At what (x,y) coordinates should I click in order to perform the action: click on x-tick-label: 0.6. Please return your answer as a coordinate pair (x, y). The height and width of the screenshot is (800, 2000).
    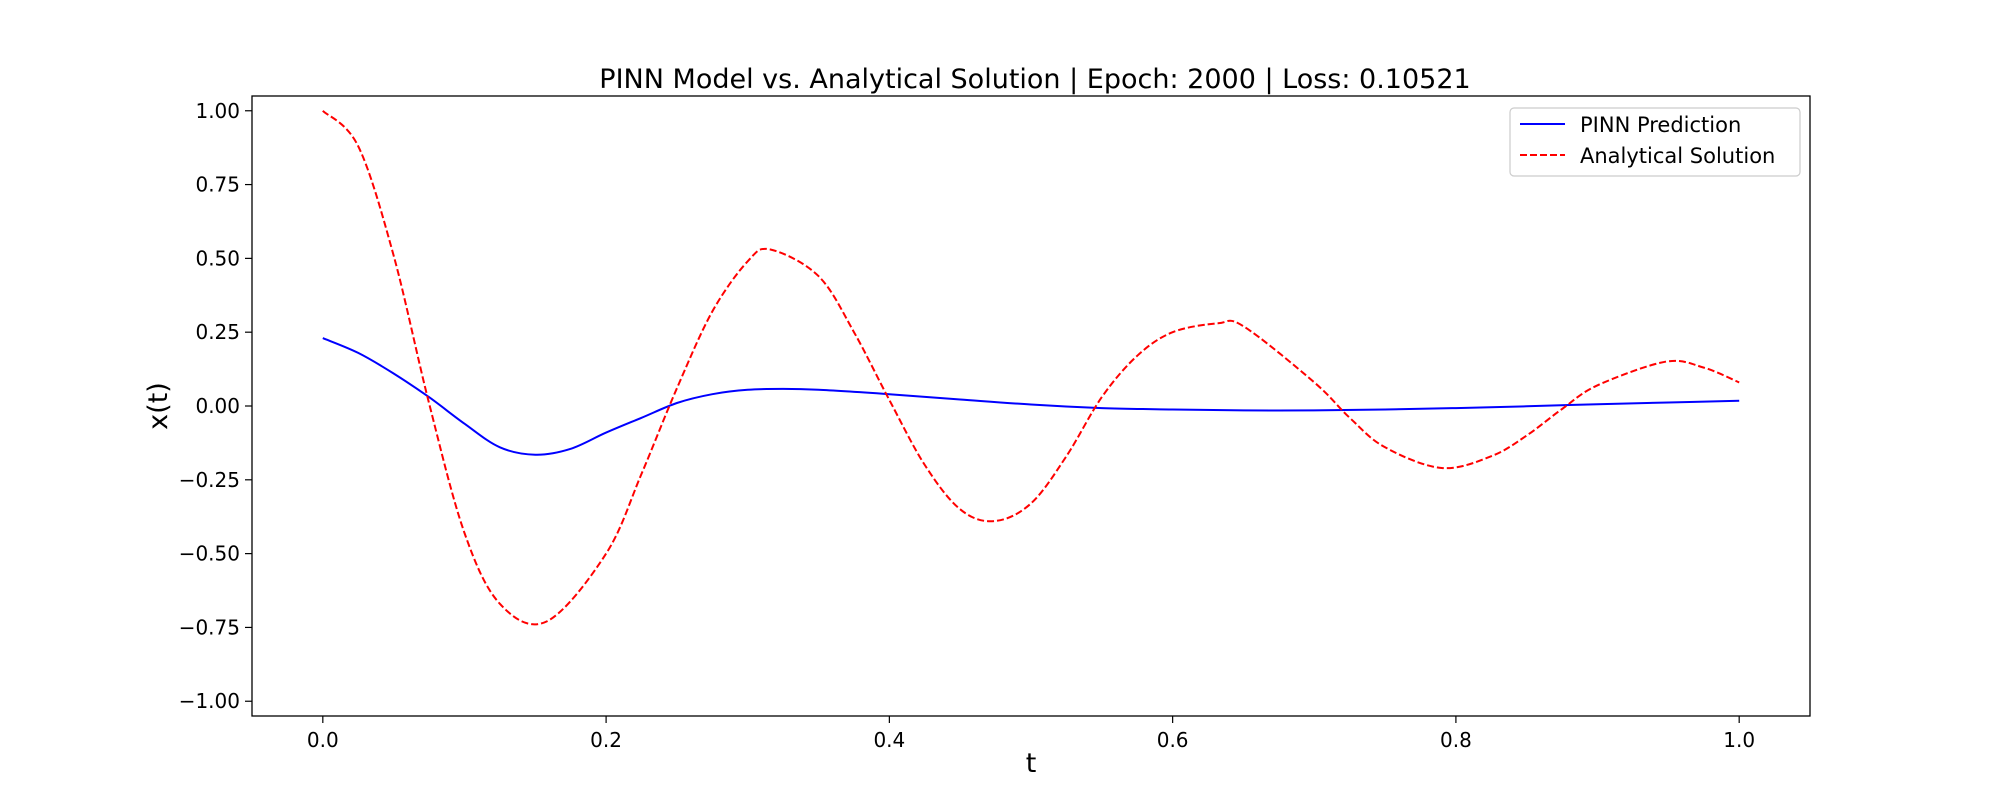
    Looking at the image, I should click on (1173, 740).